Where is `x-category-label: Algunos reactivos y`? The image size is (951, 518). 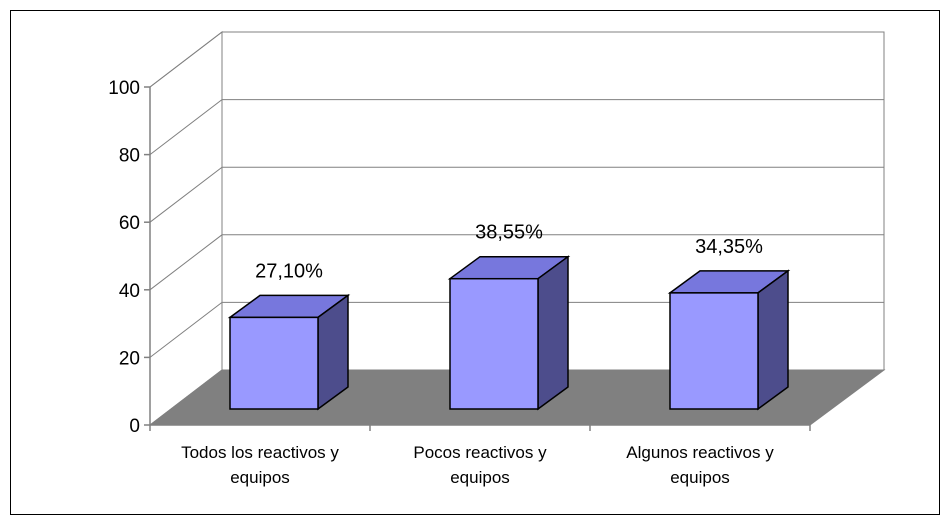
x-category-label: Algunos reactivos y is located at coordinates (700, 452).